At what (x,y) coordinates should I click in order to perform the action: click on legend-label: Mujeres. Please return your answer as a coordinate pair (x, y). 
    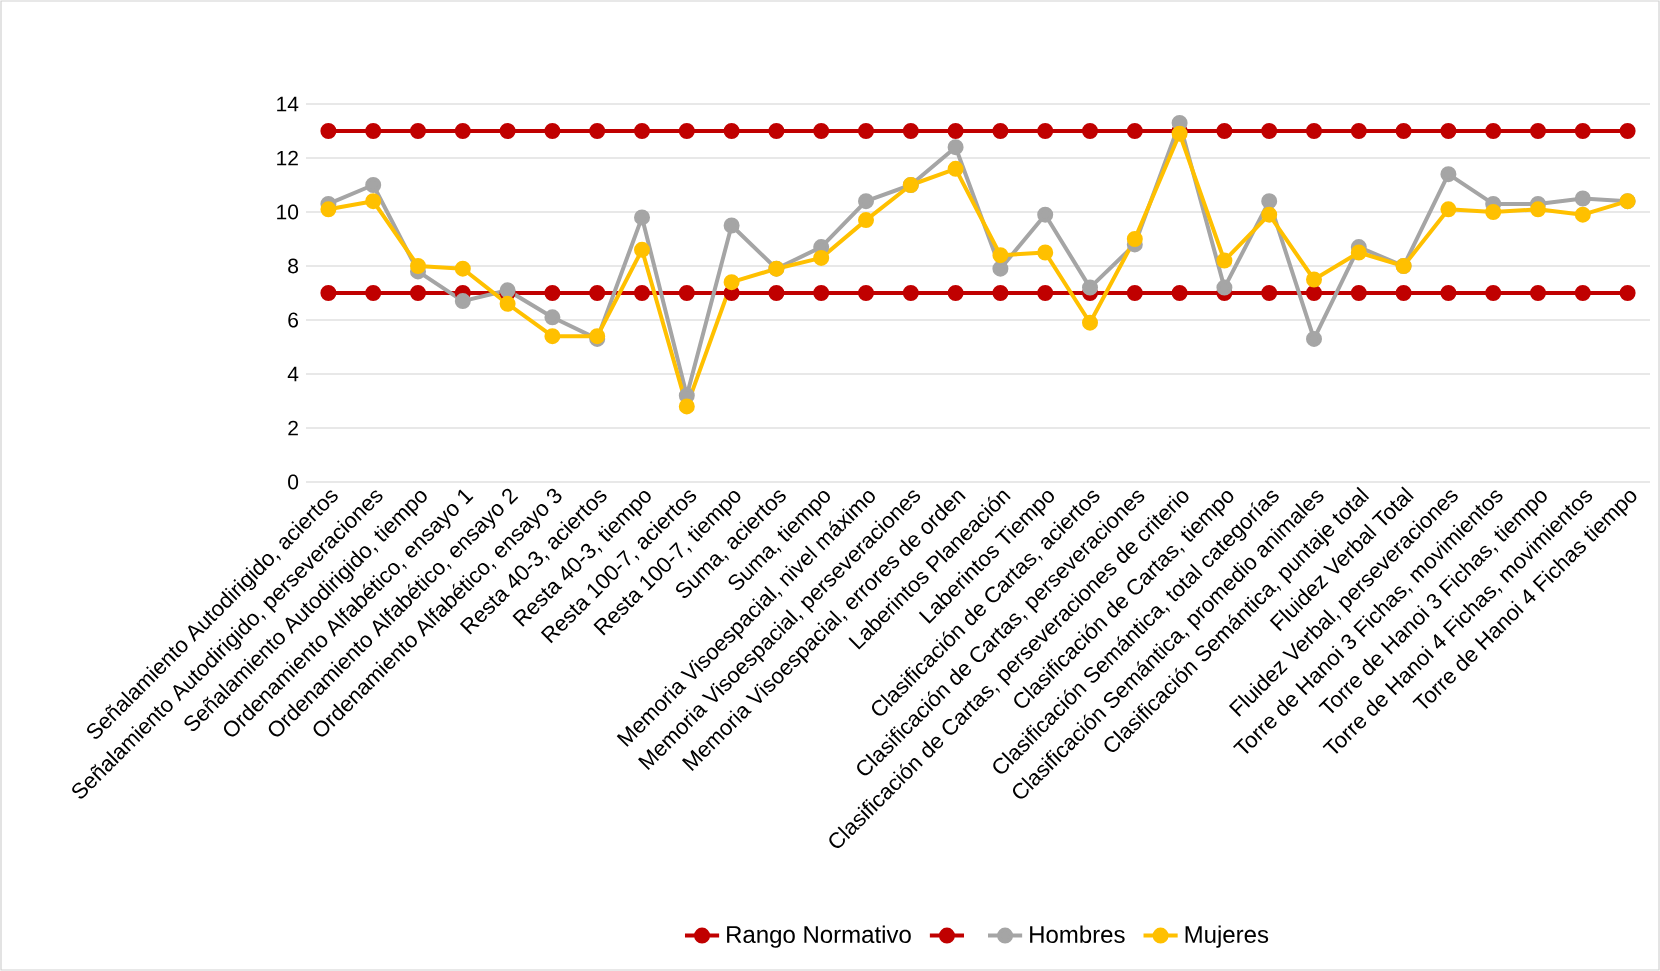
    Looking at the image, I should click on (1227, 936).